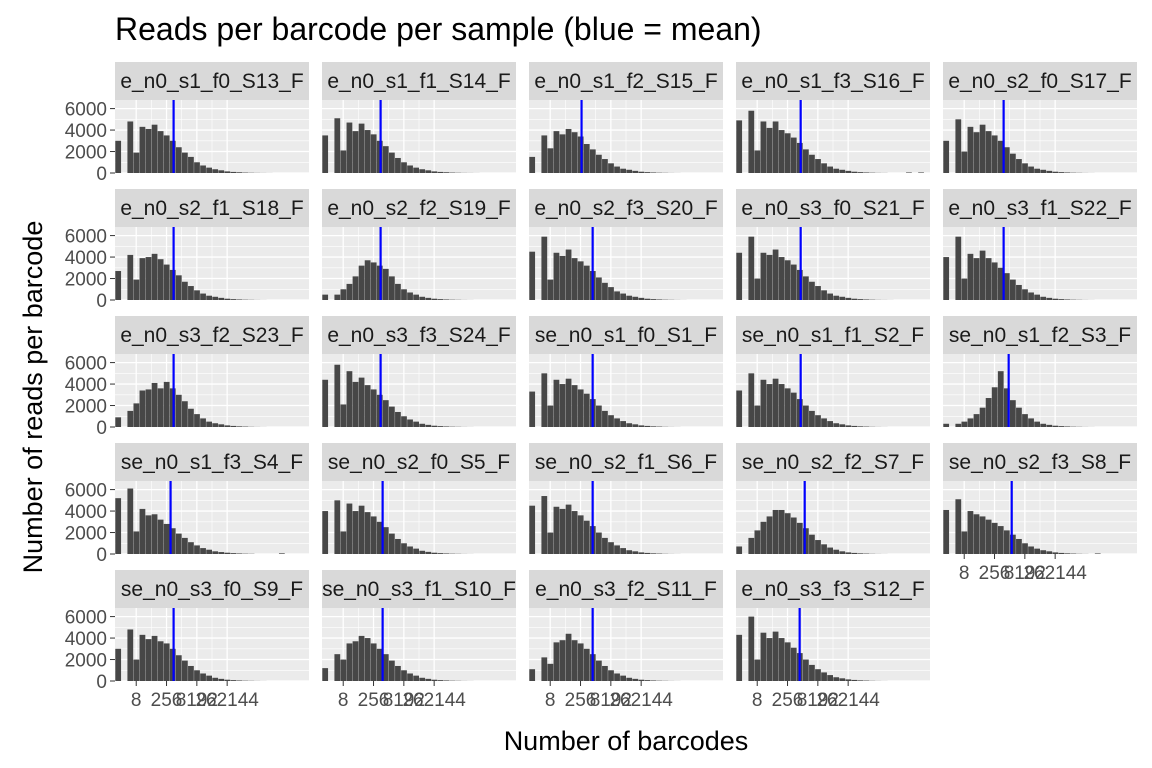 The height and width of the screenshot is (768, 1152). What do you see at coordinates (101, 428) in the screenshot?
I see `y-tick-label: 0` at bounding box center [101, 428].